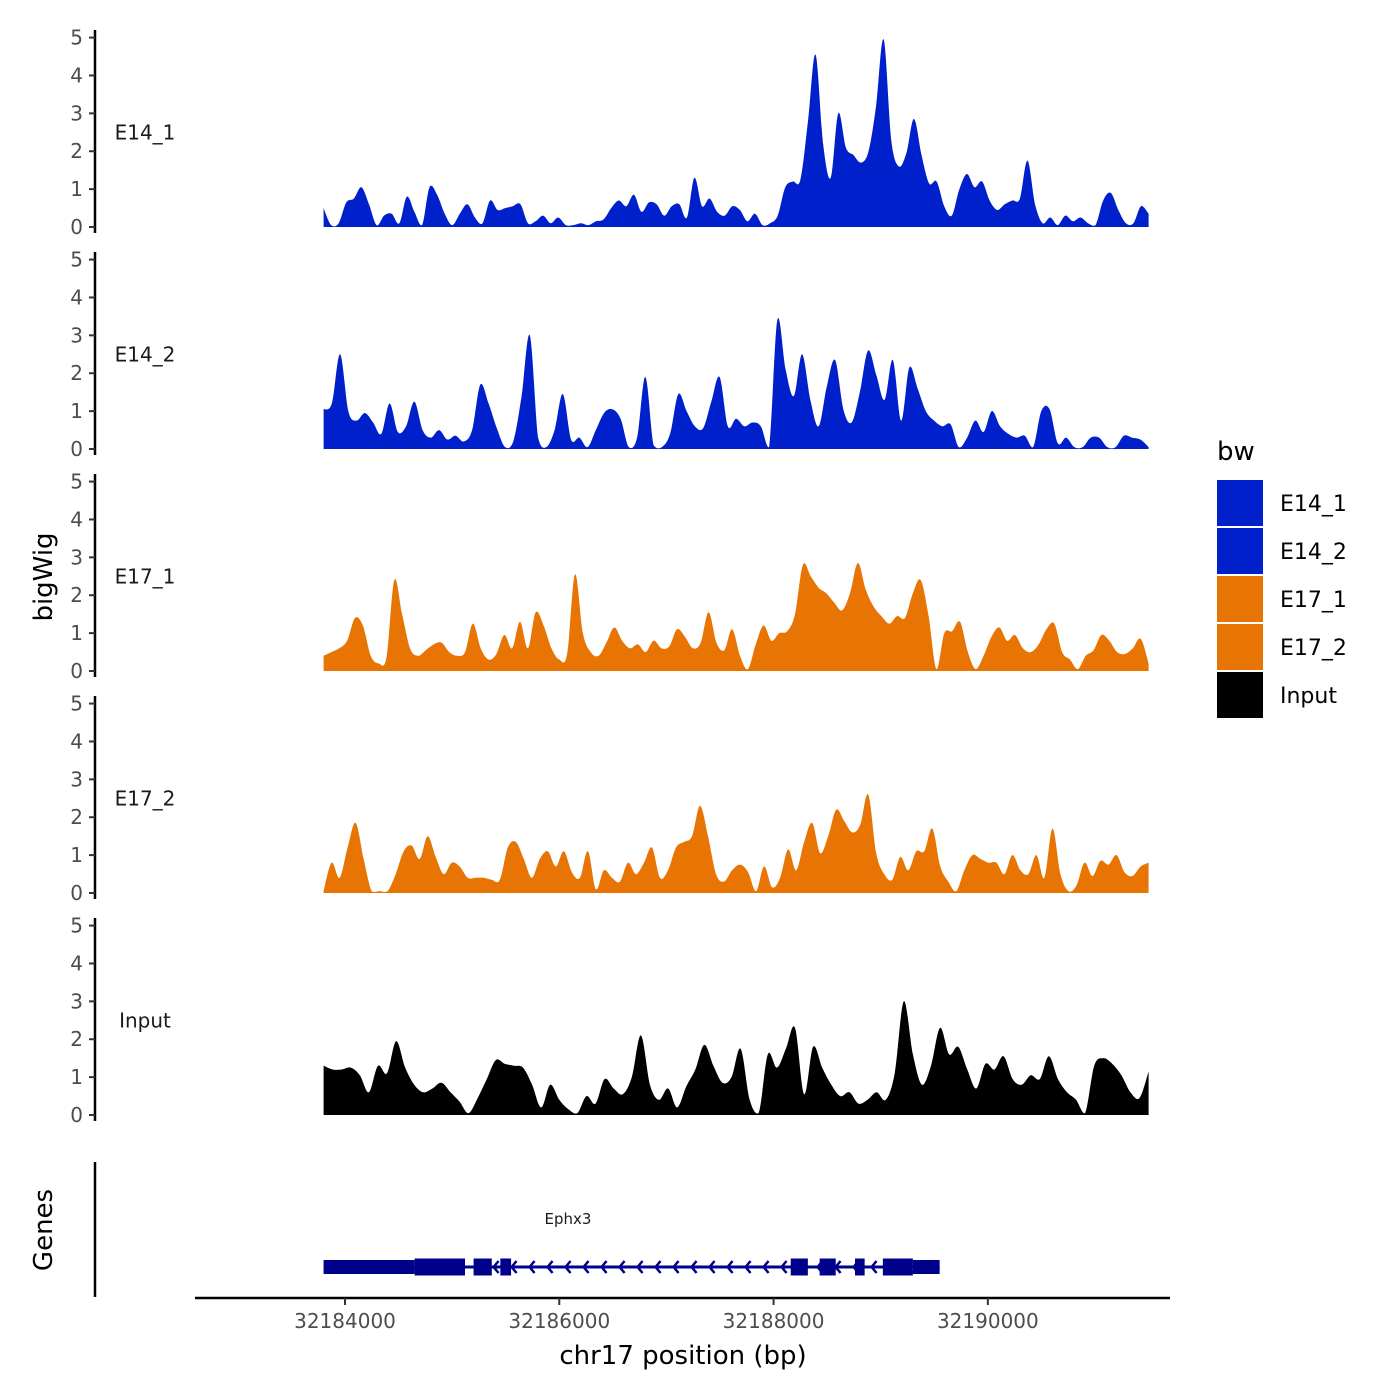 The width and height of the screenshot is (1400, 1400). What do you see at coordinates (1313, 504) in the screenshot?
I see `legend-label: E14_1` at bounding box center [1313, 504].